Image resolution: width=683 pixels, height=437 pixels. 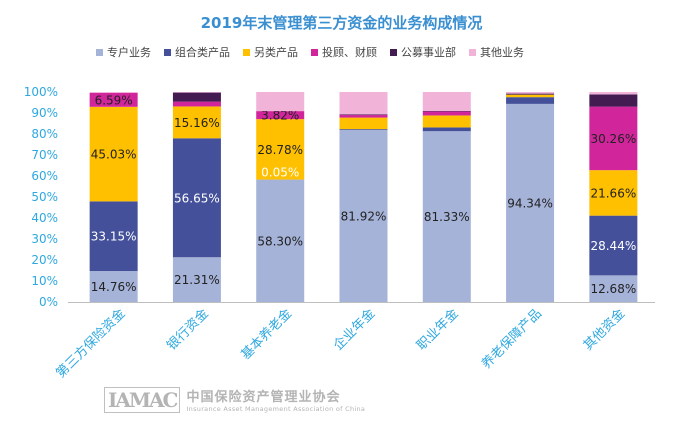 What do you see at coordinates (276, 52) in the screenshot?
I see `legend-label: 另类产品` at bounding box center [276, 52].